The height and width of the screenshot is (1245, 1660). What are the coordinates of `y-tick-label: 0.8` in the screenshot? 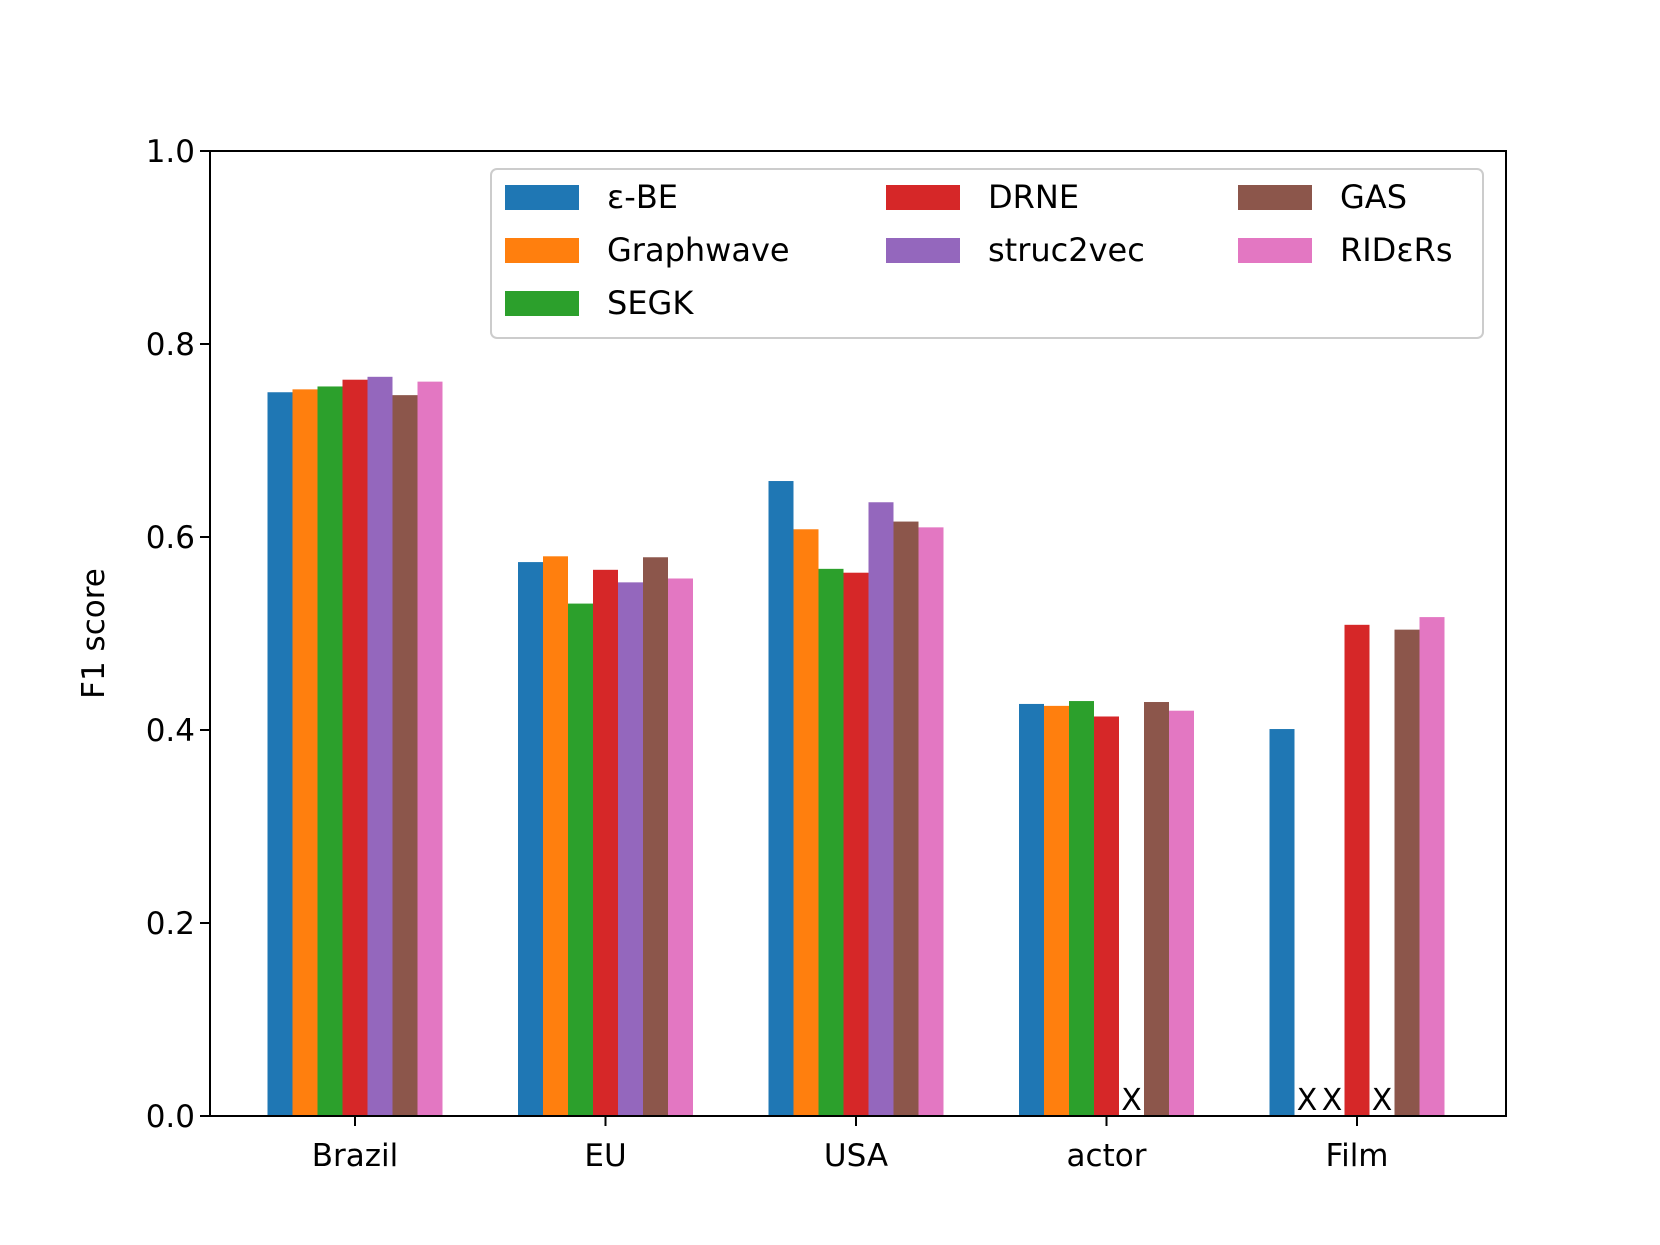 It's located at (170, 345).